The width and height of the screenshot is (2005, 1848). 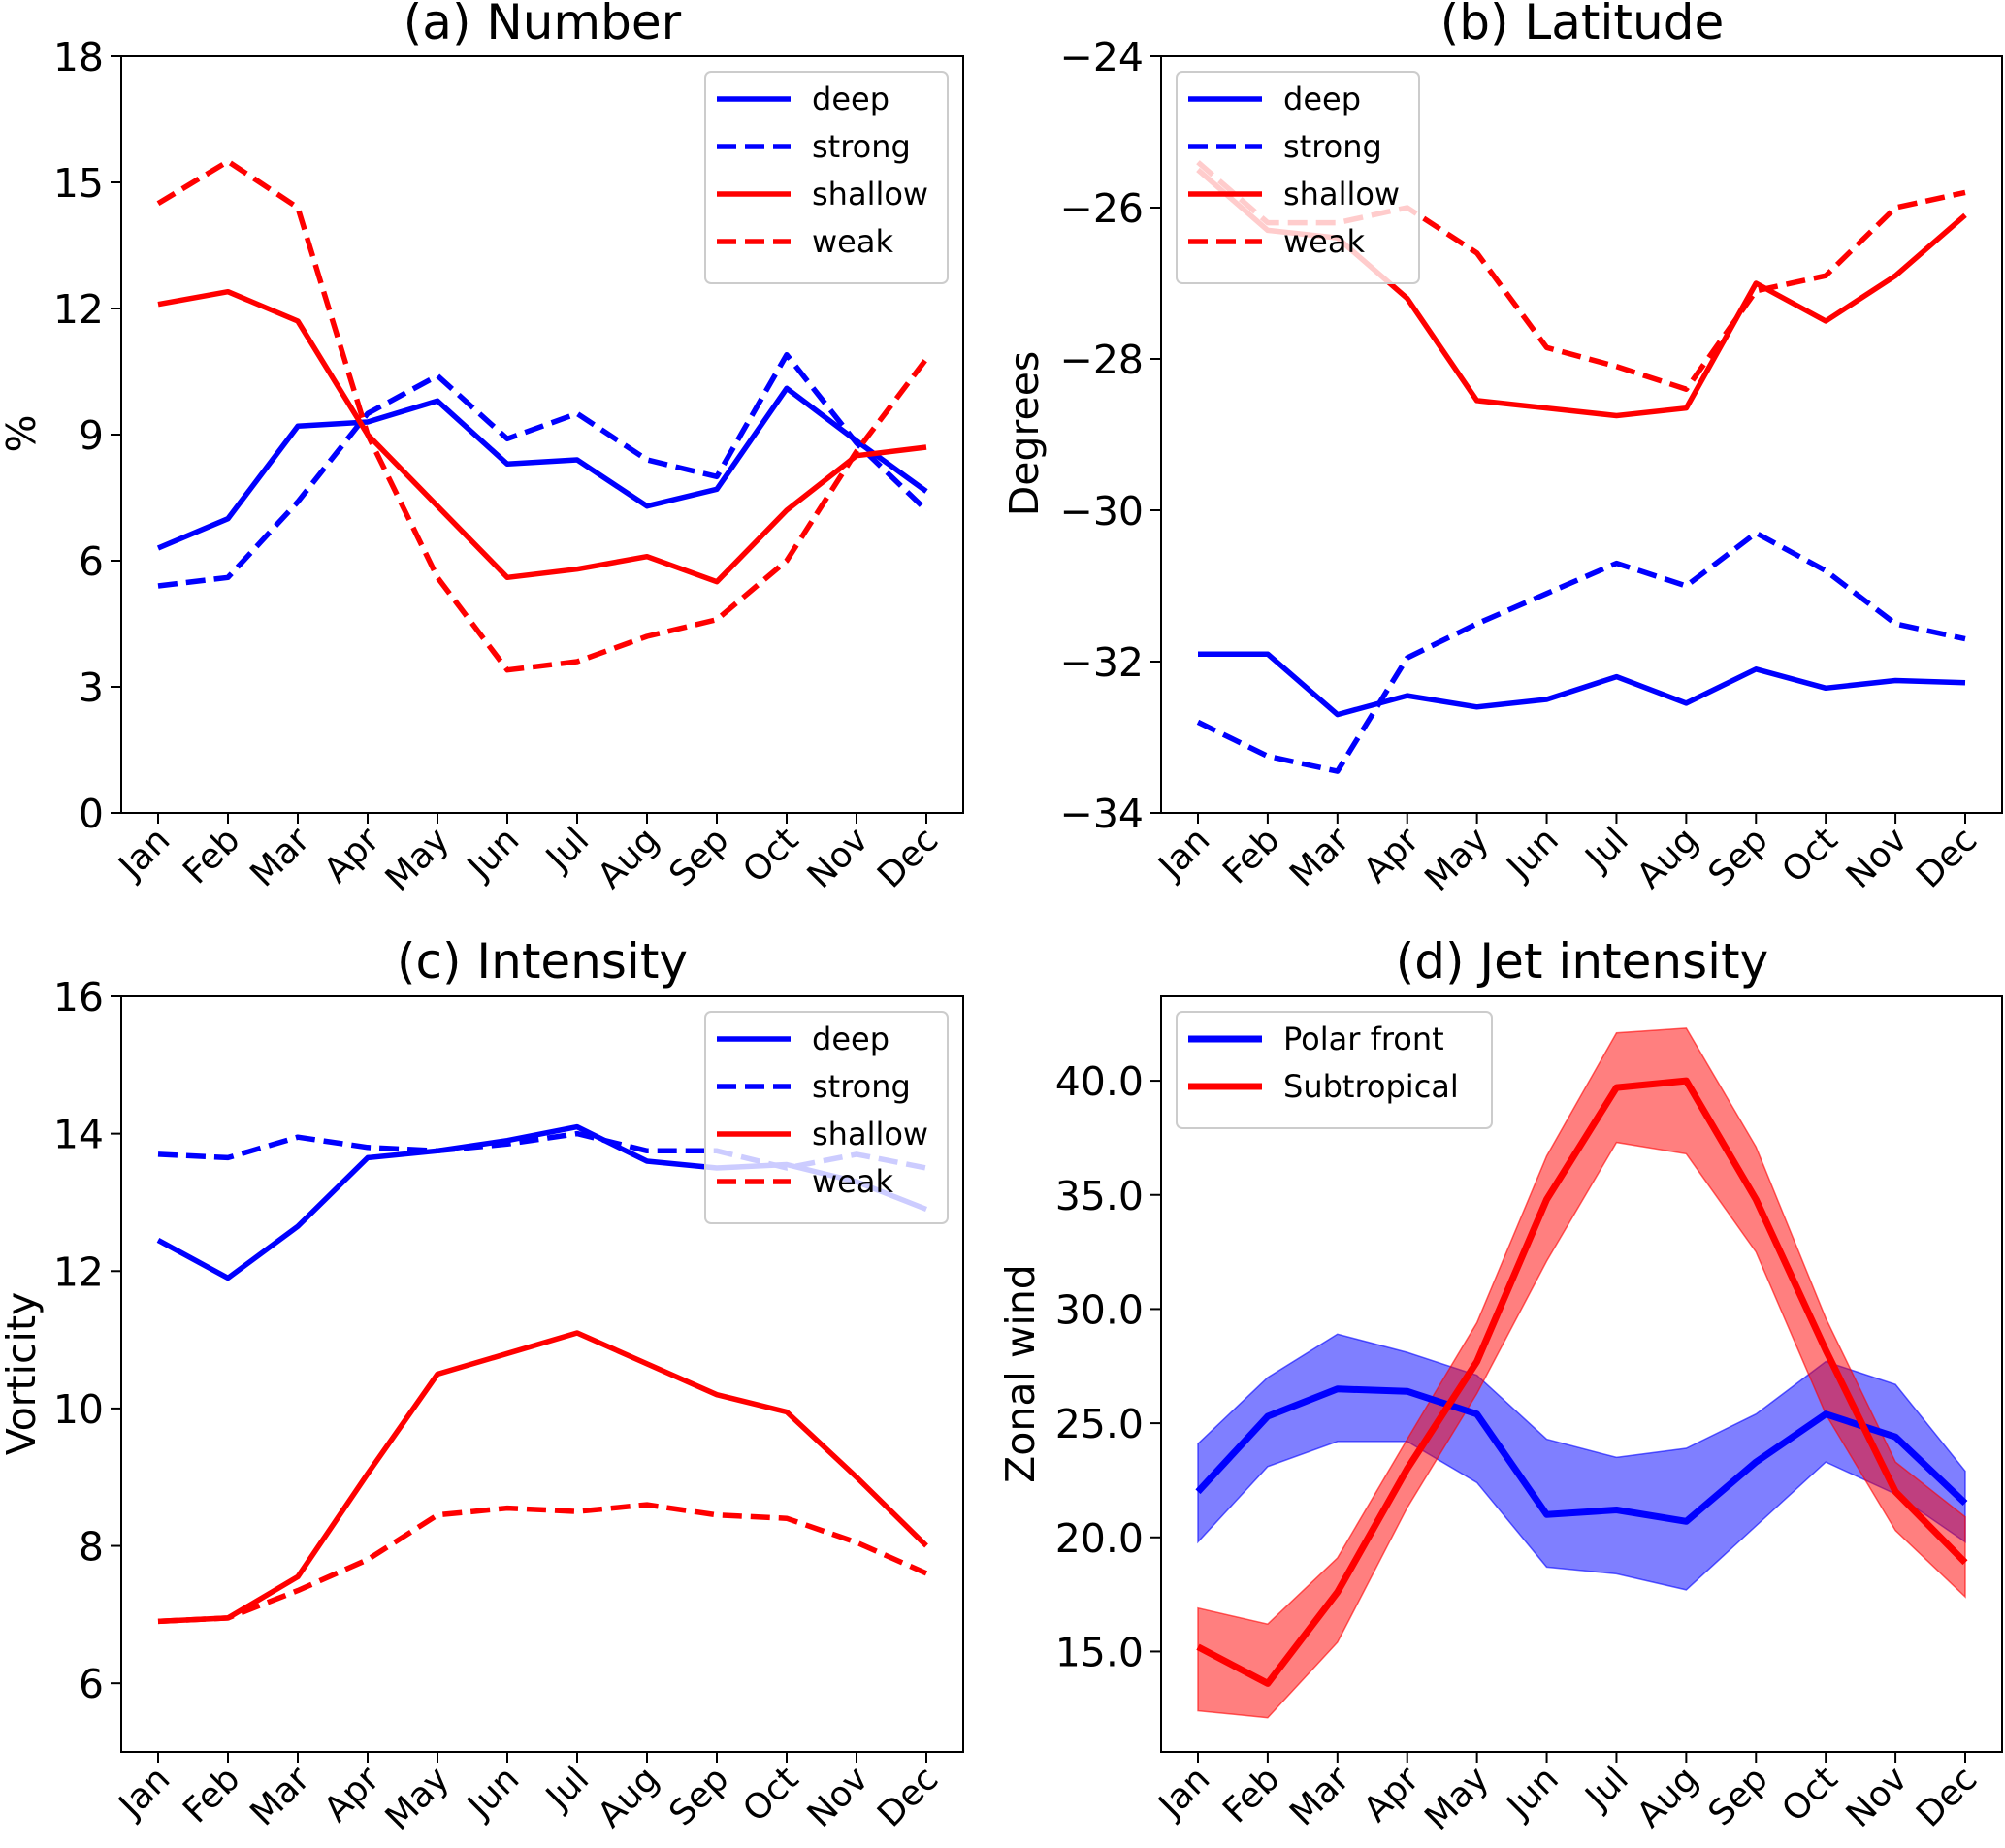 What do you see at coordinates (1110, 436) in the screenshot?
I see `y-ticks: −34 −32 −30 −28 −26 −24` at bounding box center [1110, 436].